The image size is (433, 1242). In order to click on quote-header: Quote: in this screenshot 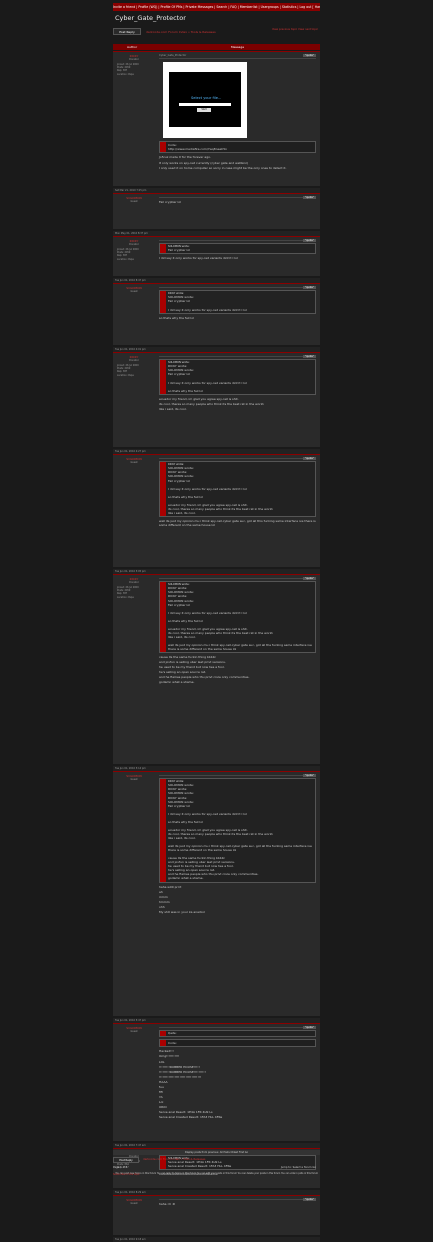, I will do `click(172, 1033)`.